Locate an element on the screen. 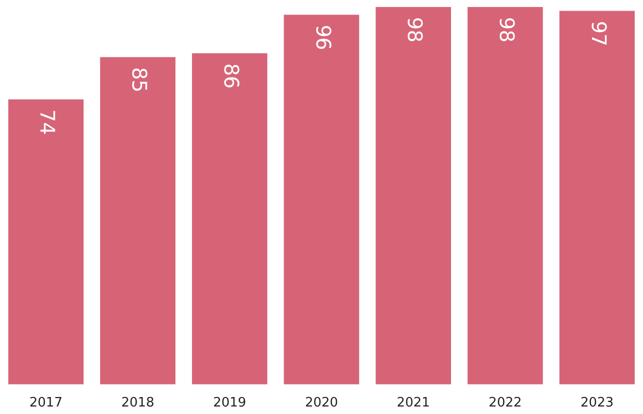 The width and height of the screenshot is (643, 414). x-tick-label: 2021 is located at coordinates (413, 403).